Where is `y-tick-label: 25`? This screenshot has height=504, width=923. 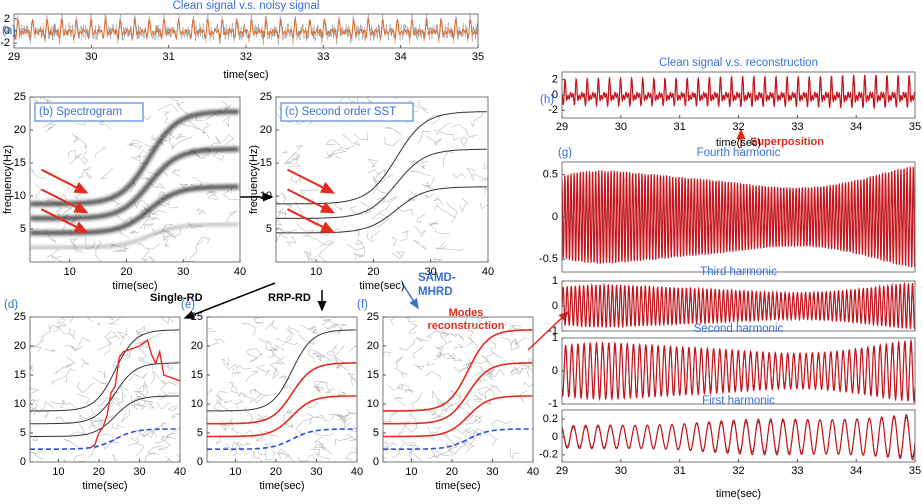
y-tick-label: 25 is located at coordinates (373, 317).